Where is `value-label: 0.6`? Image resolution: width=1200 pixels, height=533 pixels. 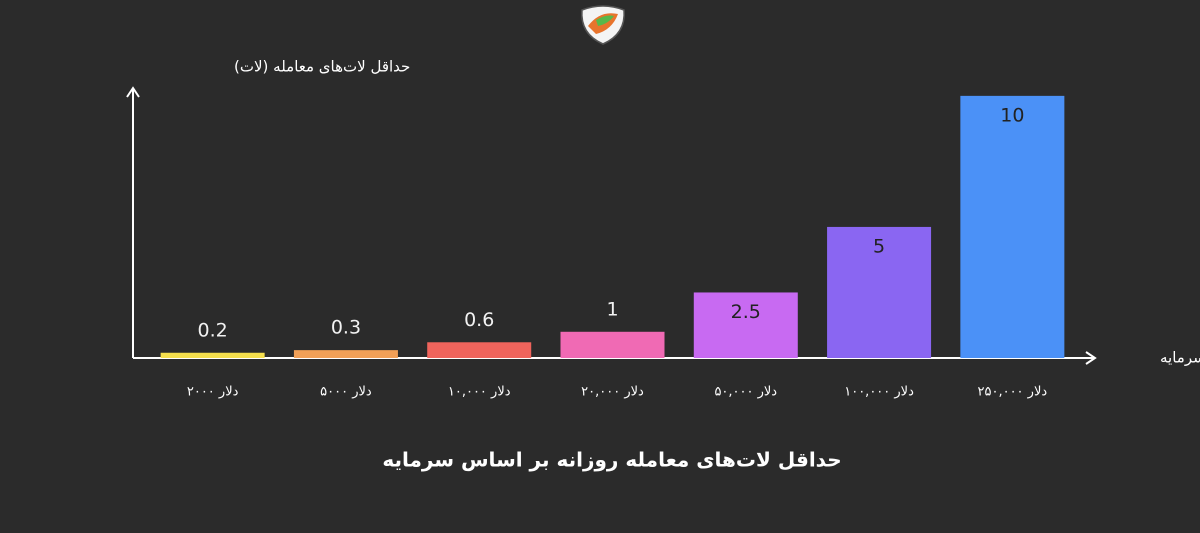
value-label: 0.6 is located at coordinates (479, 320).